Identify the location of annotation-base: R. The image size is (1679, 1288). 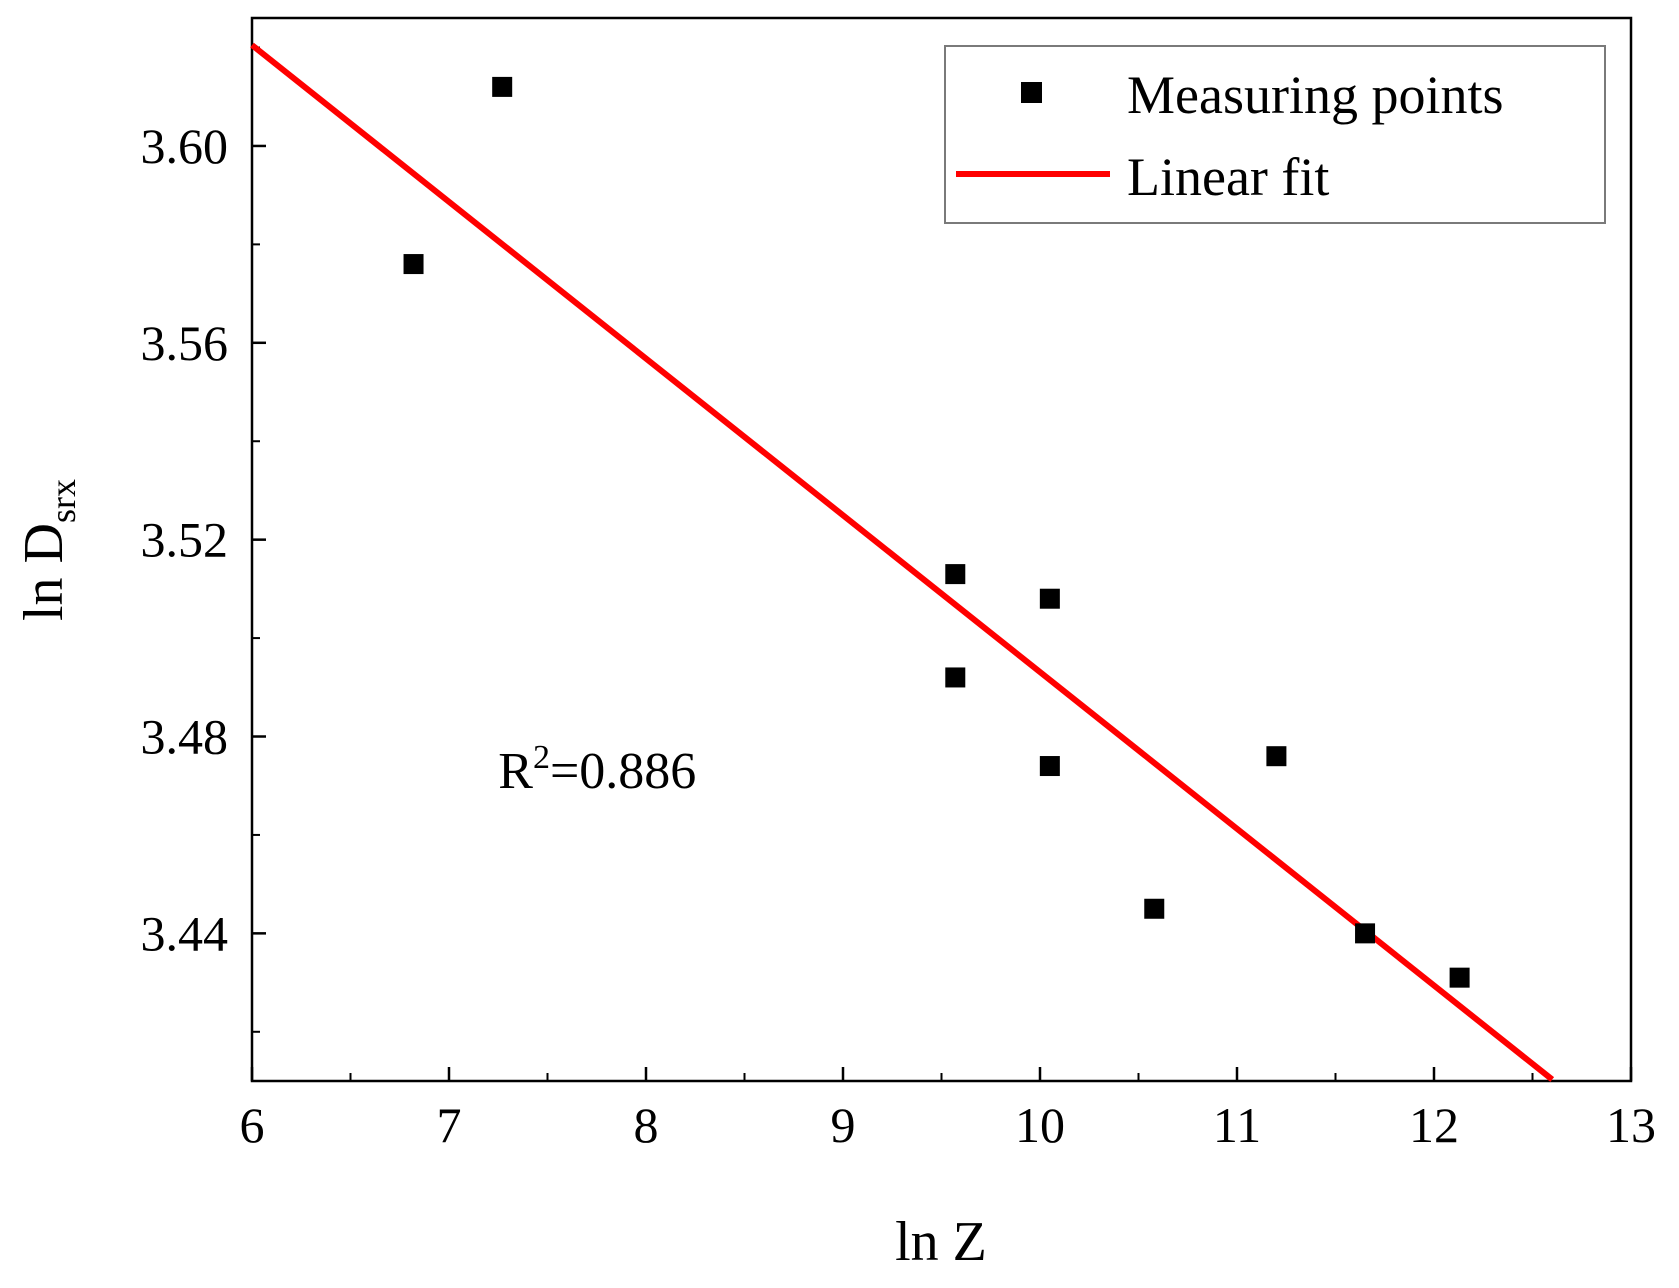
(515, 771).